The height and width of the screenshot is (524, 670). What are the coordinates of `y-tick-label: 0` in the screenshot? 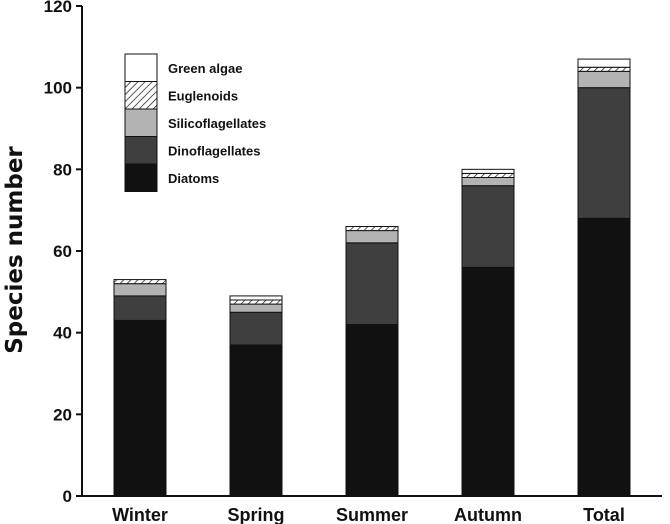 It's located at (67, 496).